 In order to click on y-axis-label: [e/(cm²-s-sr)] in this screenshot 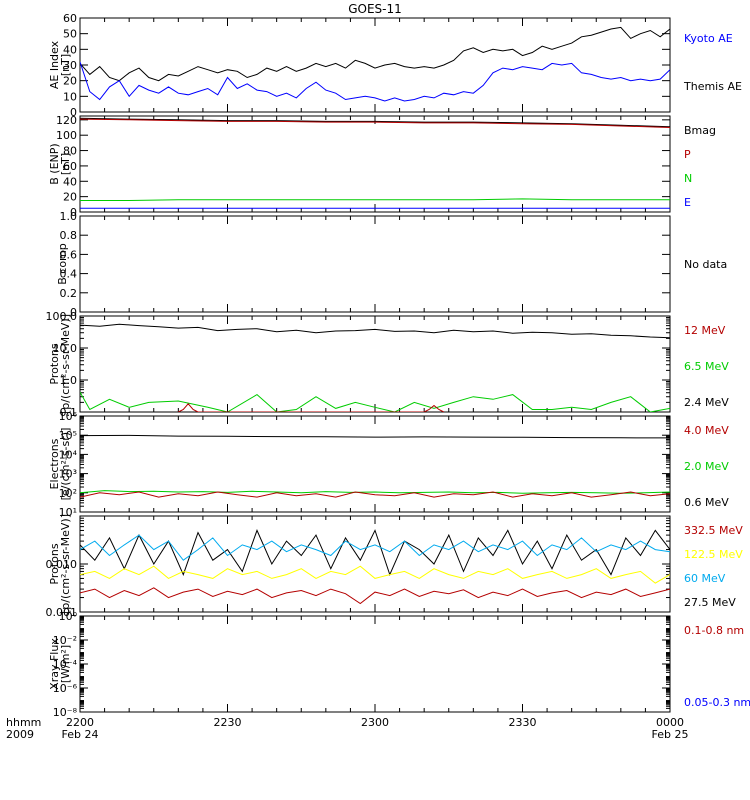, I will do `click(65, 464)`.